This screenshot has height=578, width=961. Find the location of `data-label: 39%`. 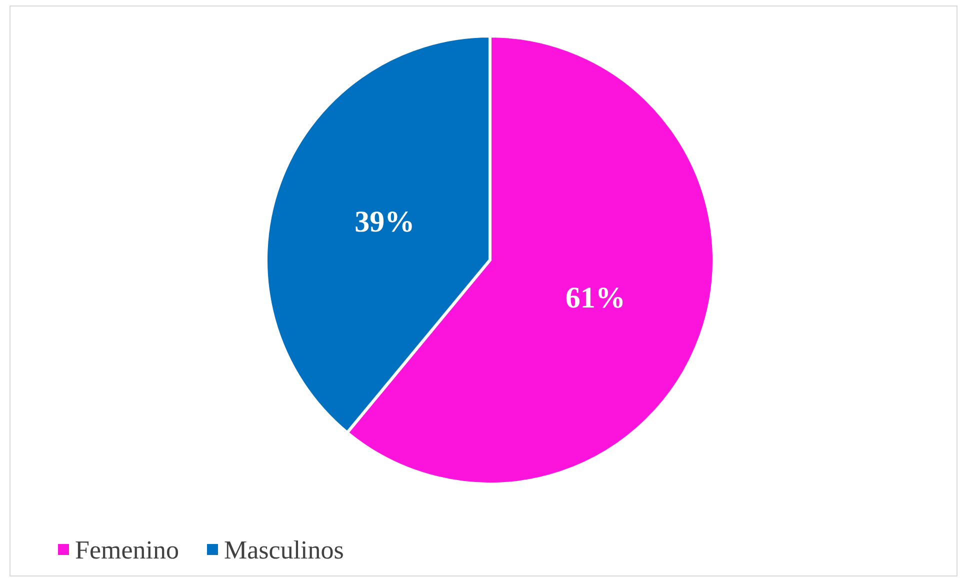

data-label: 39% is located at coordinates (384, 222).